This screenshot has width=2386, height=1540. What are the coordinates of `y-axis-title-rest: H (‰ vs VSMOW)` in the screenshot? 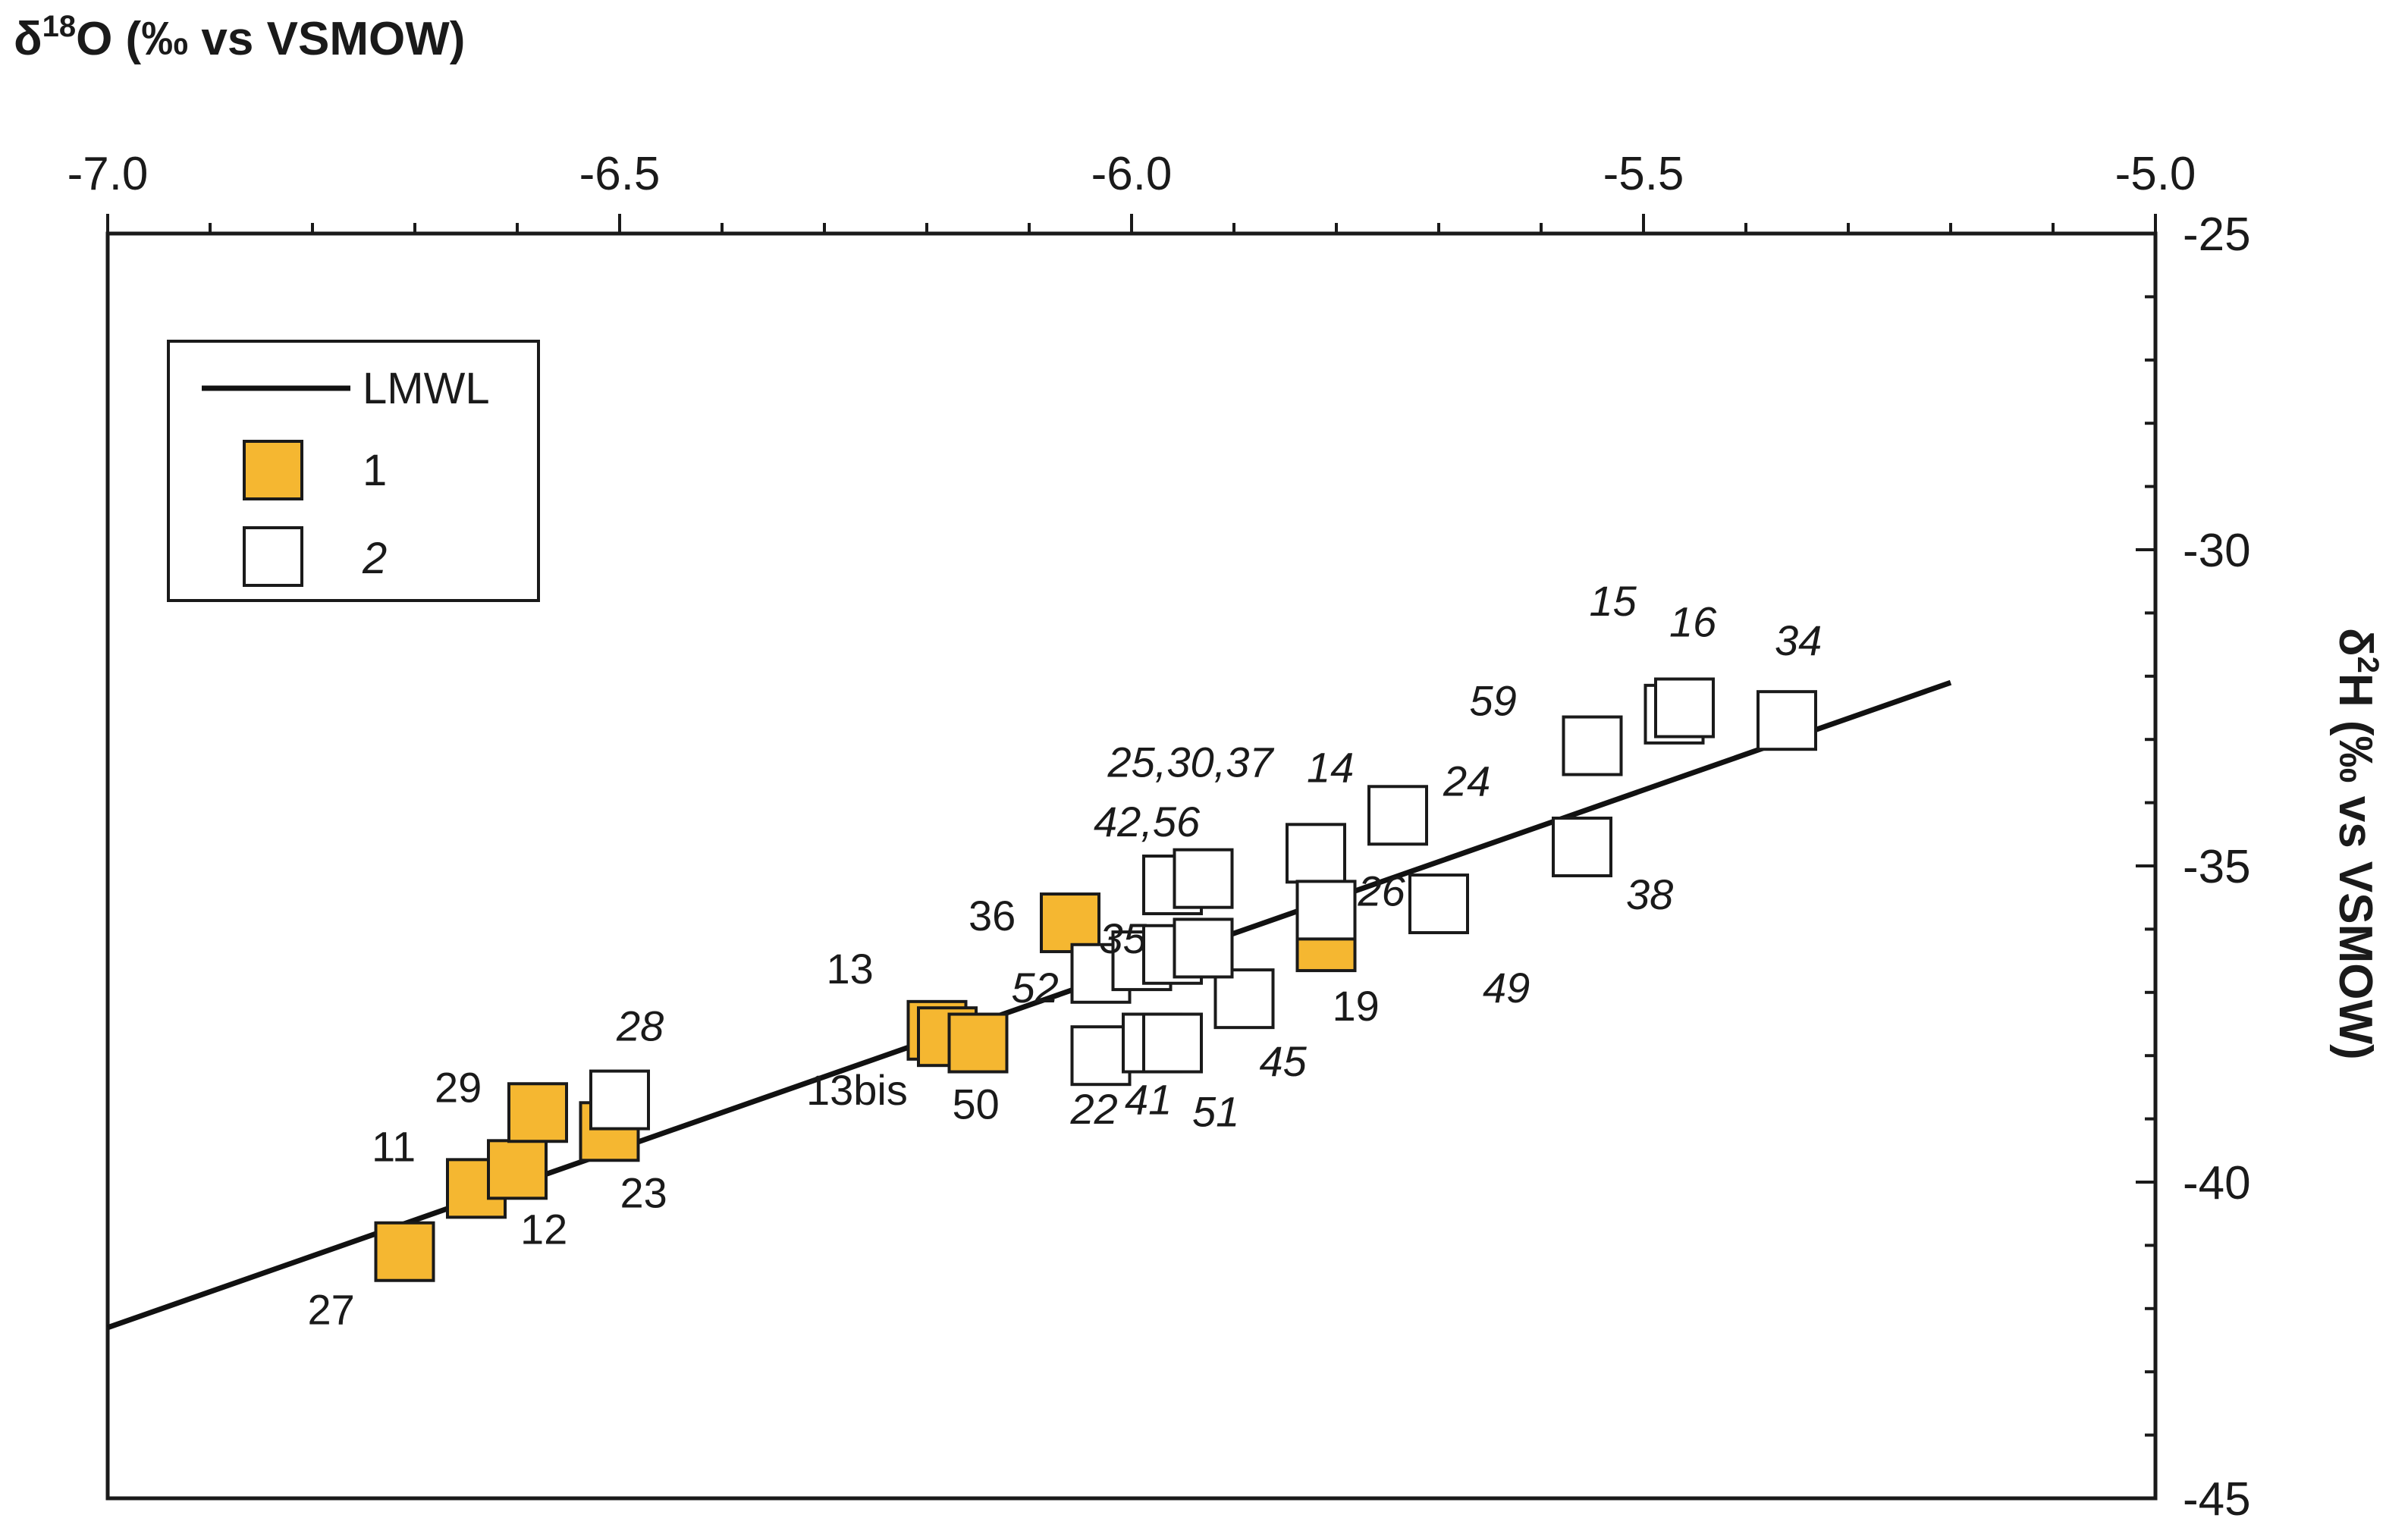 It's located at (2355, 867).